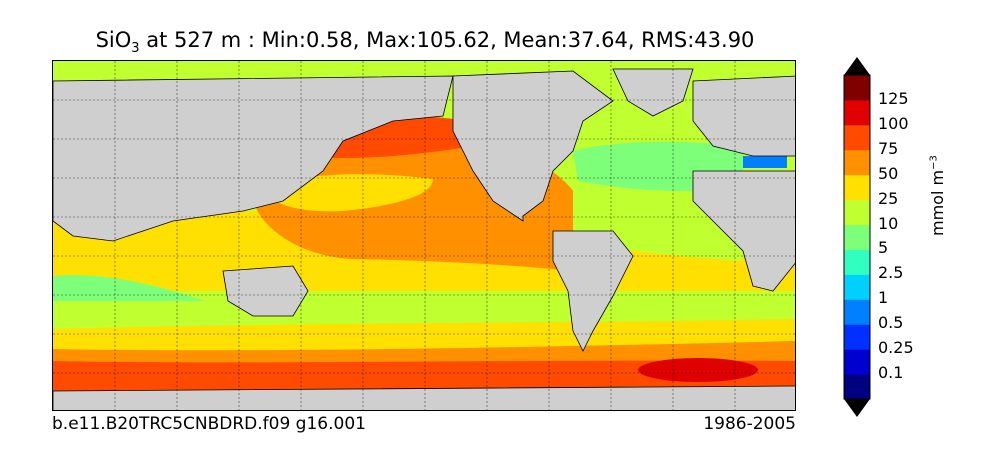  Describe the element at coordinates (891, 323) in the screenshot. I see `colorbar-tick-label: 0.5` at that location.